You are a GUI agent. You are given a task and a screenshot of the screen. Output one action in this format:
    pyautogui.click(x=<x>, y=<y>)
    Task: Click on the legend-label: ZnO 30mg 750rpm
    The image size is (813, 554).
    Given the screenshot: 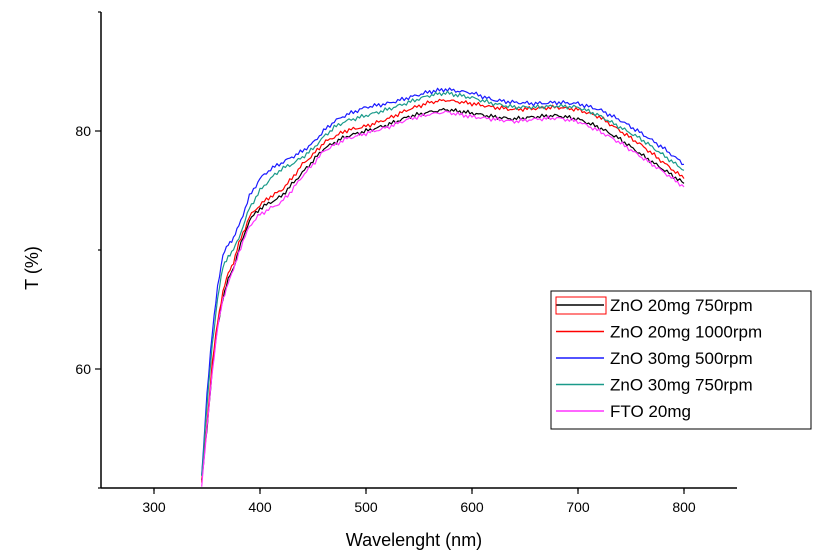 What is the action you would take?
    pyautogui.click(x=681, y=385)
    